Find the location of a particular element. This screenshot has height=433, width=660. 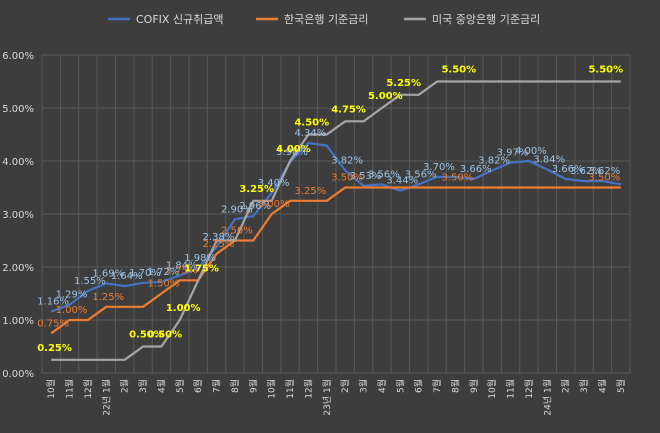

data-label: 4.50% is located at coordinates (311, 123).